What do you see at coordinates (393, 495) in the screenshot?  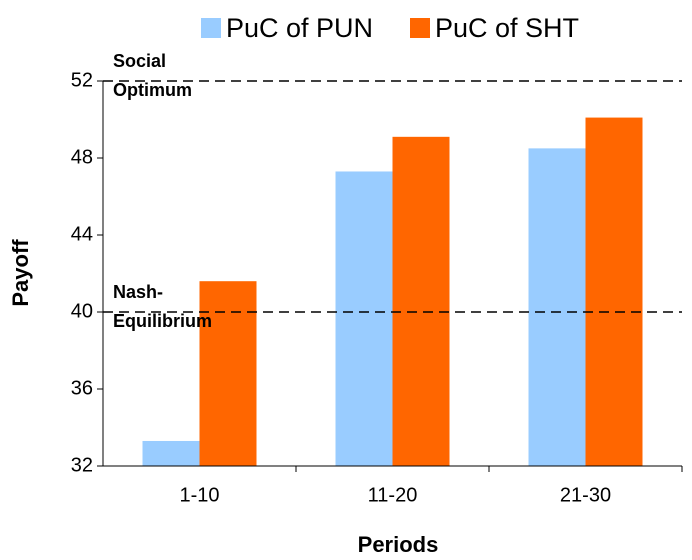 I see `x-tick-label: 11-20` at bounding box center [393, 495].